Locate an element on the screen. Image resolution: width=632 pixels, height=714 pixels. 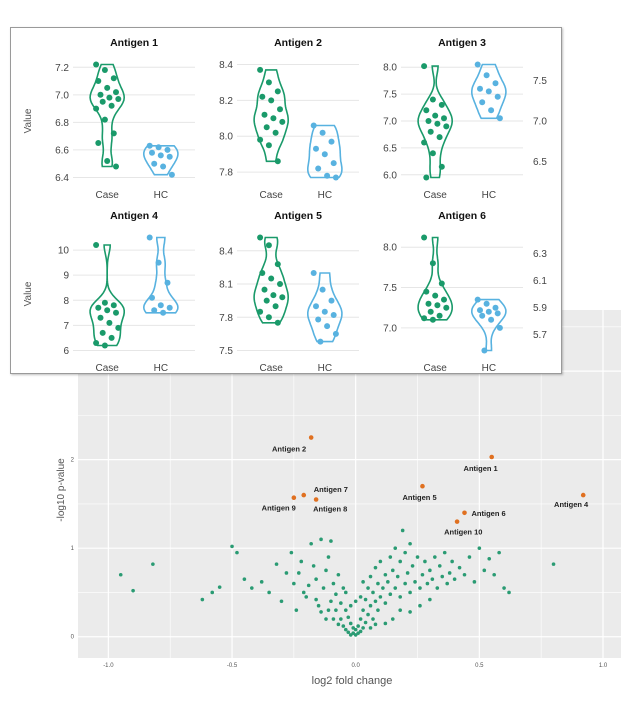
volcano-highlight-label: Antigen 5 is located at coordinates (419, 497).